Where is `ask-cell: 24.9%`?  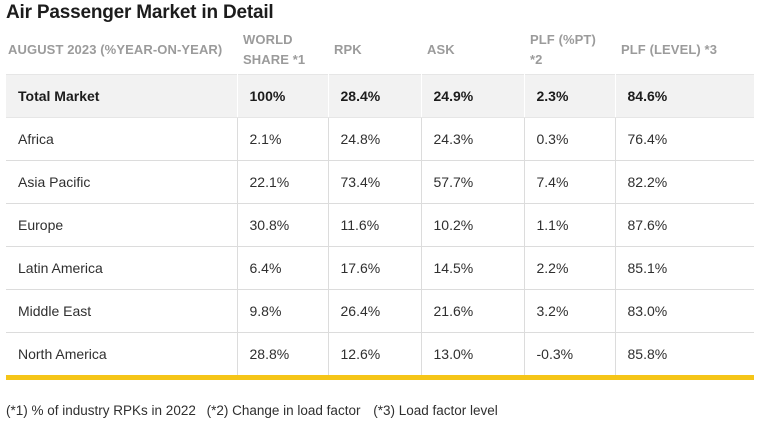
ask-cell: 24.9% is located at coordinates (473, 96).